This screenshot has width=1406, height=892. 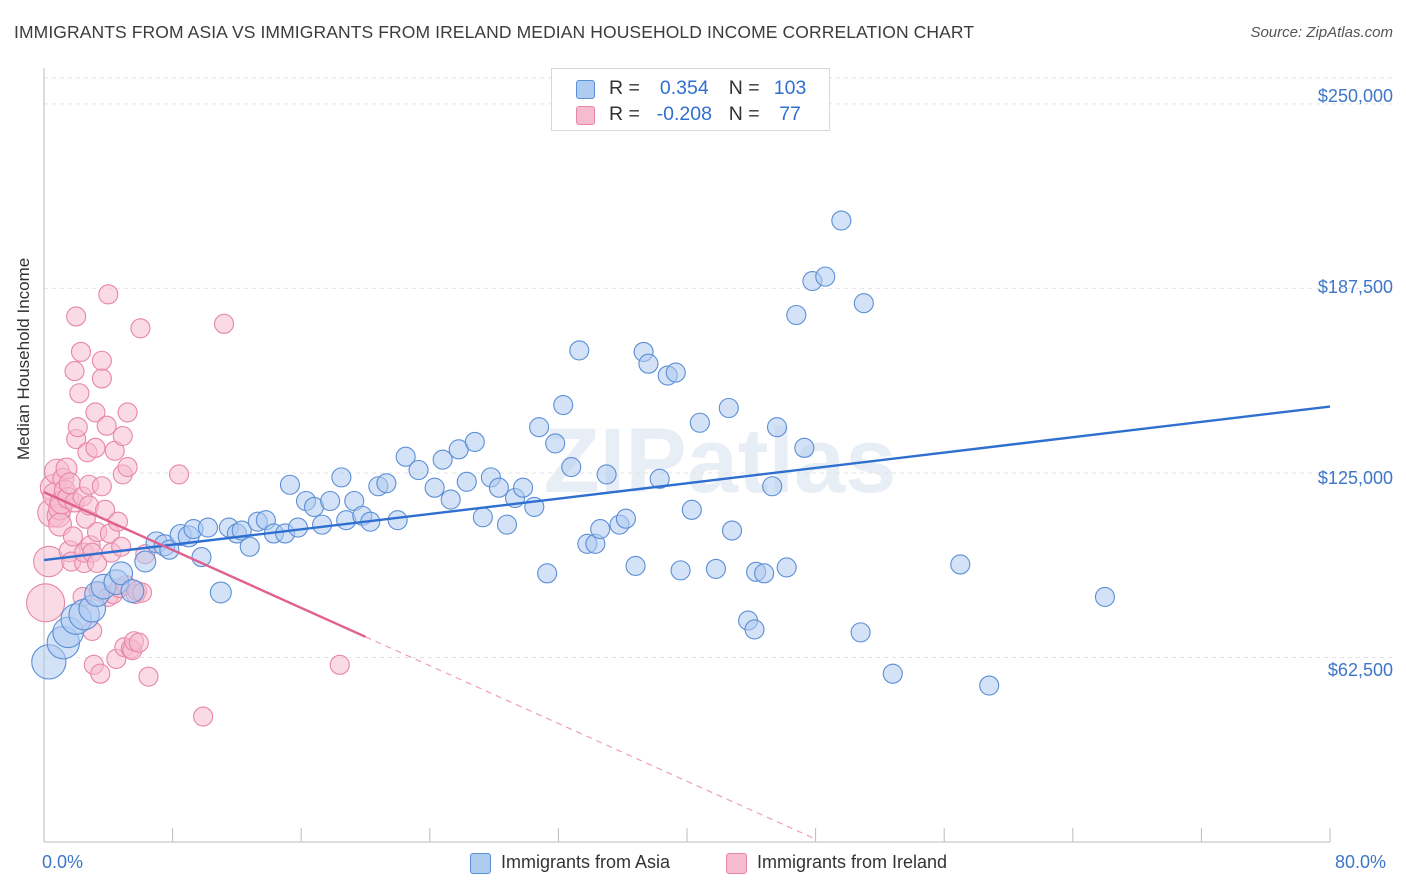 I want to click on legend-r-value-asia: 0.354, so click(x=684, y=88).